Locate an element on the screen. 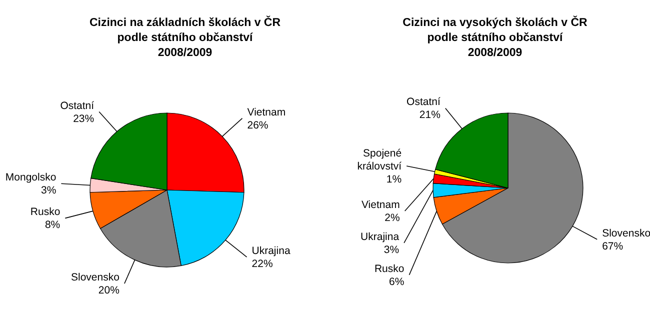  data-label: 8% is located at coordinates (52, 225).